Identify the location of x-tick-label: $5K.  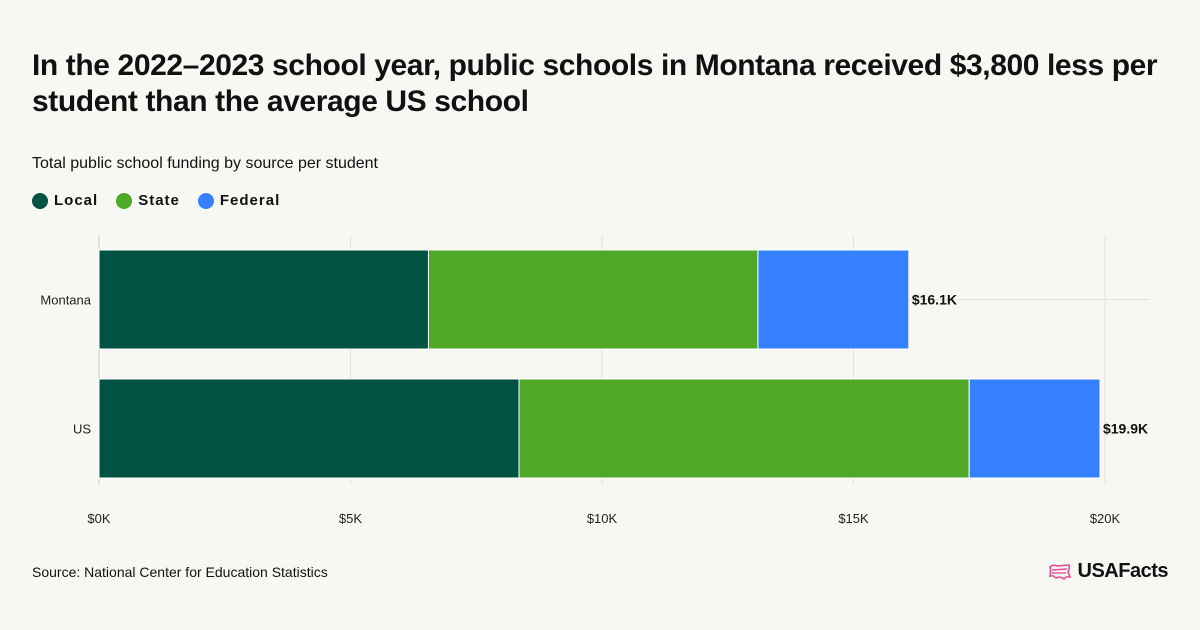
(350, 518).